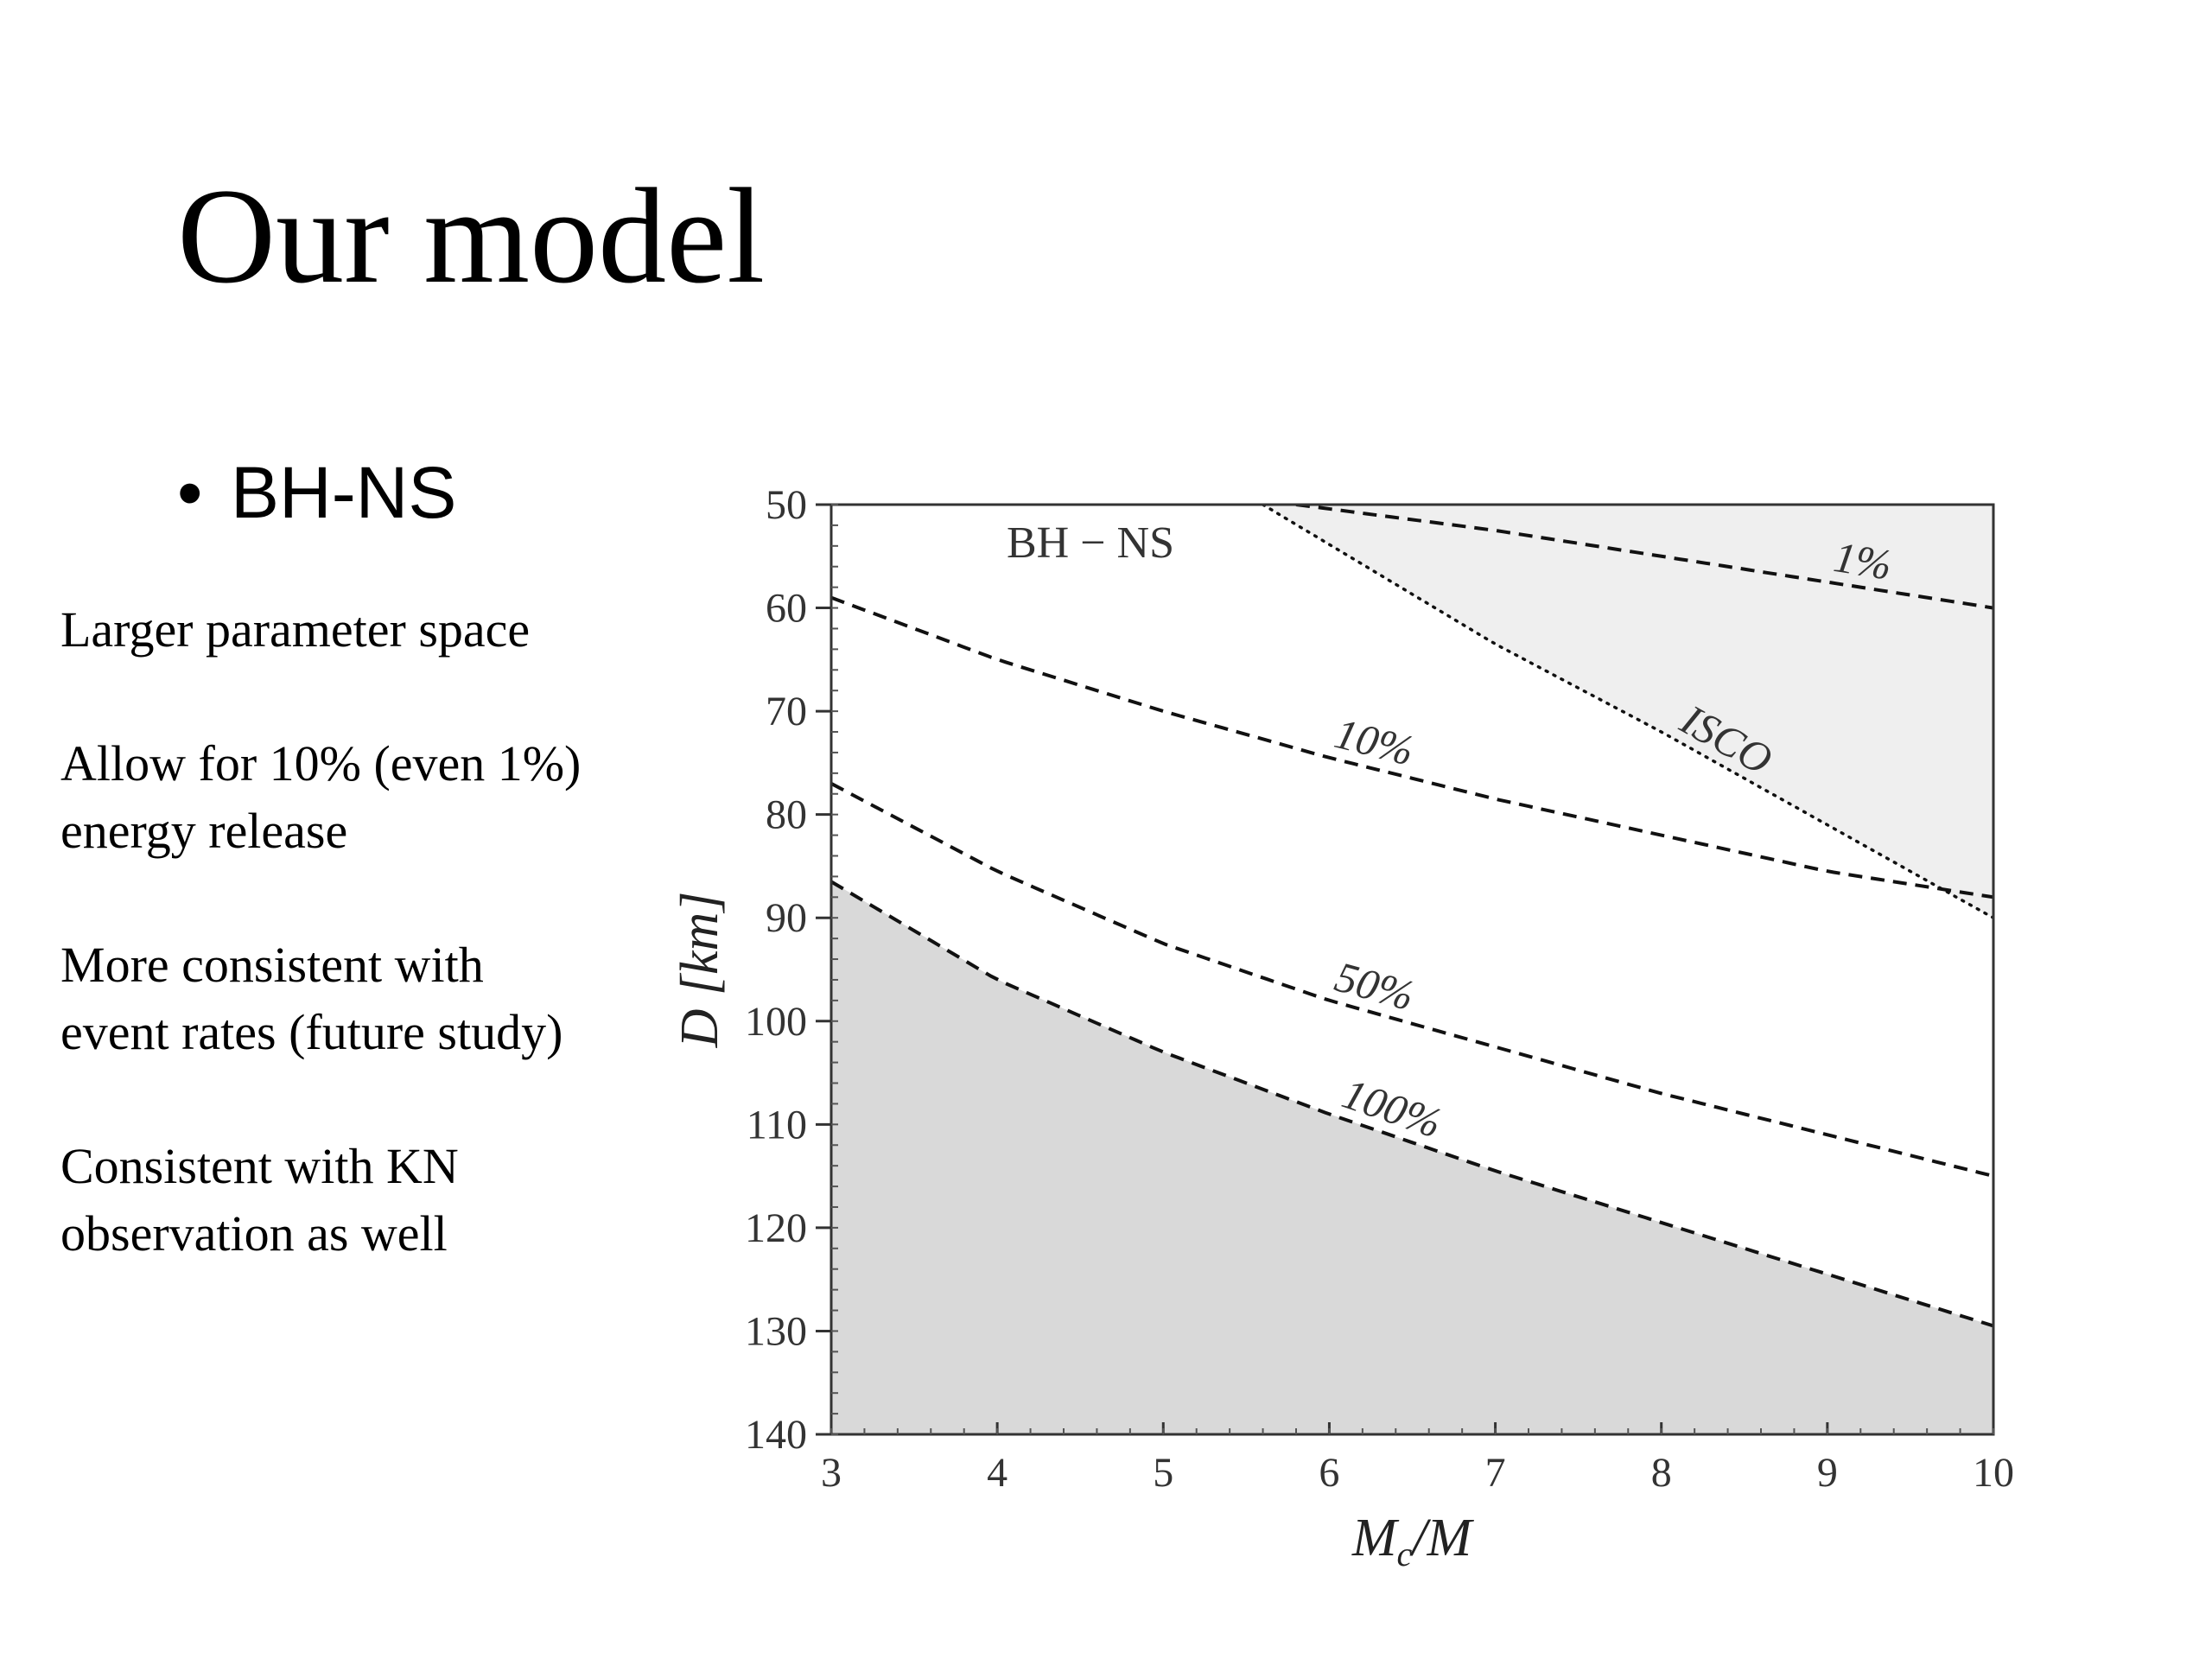 The width and height of the screenshot is (2212, 1659). I want to click on note-parameter-space: Larger parameter space, so click(362, 630).